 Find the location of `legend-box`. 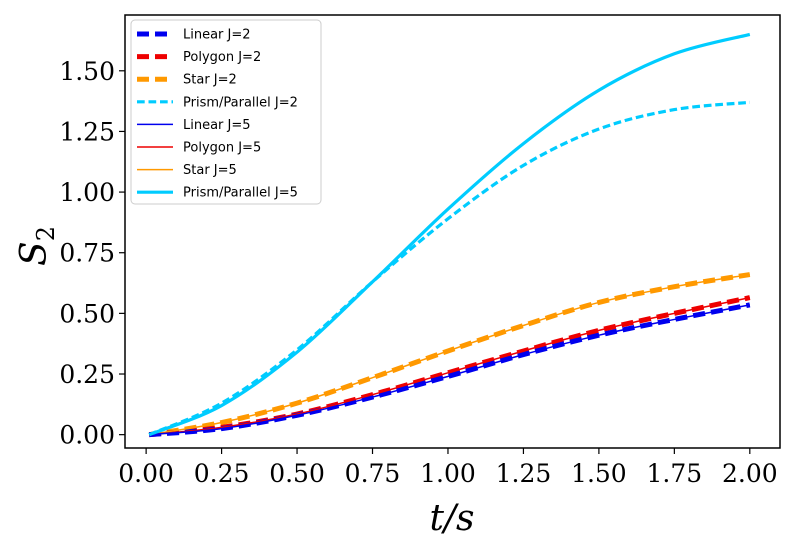

legend-box is located at coordinates (226, 112).